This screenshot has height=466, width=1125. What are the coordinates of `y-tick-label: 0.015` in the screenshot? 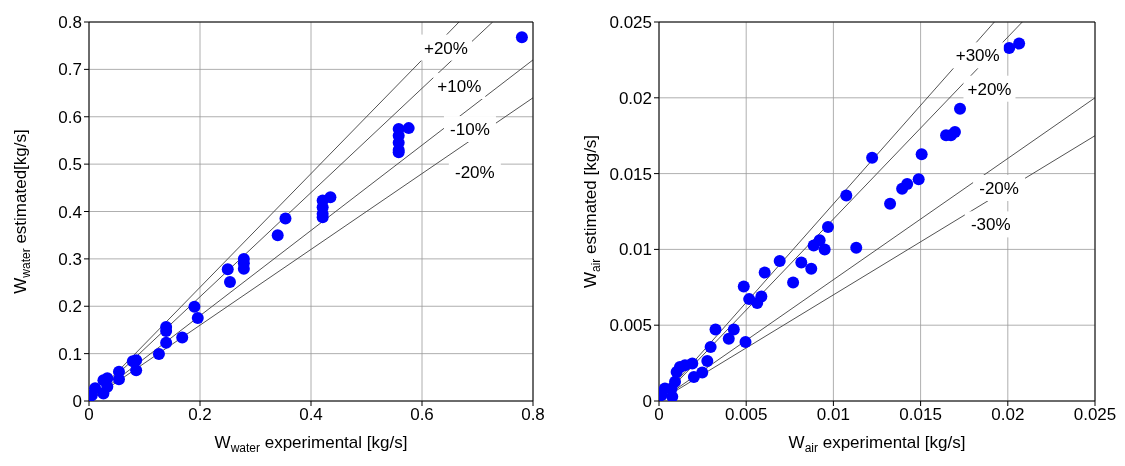 It's located at (630, 174).